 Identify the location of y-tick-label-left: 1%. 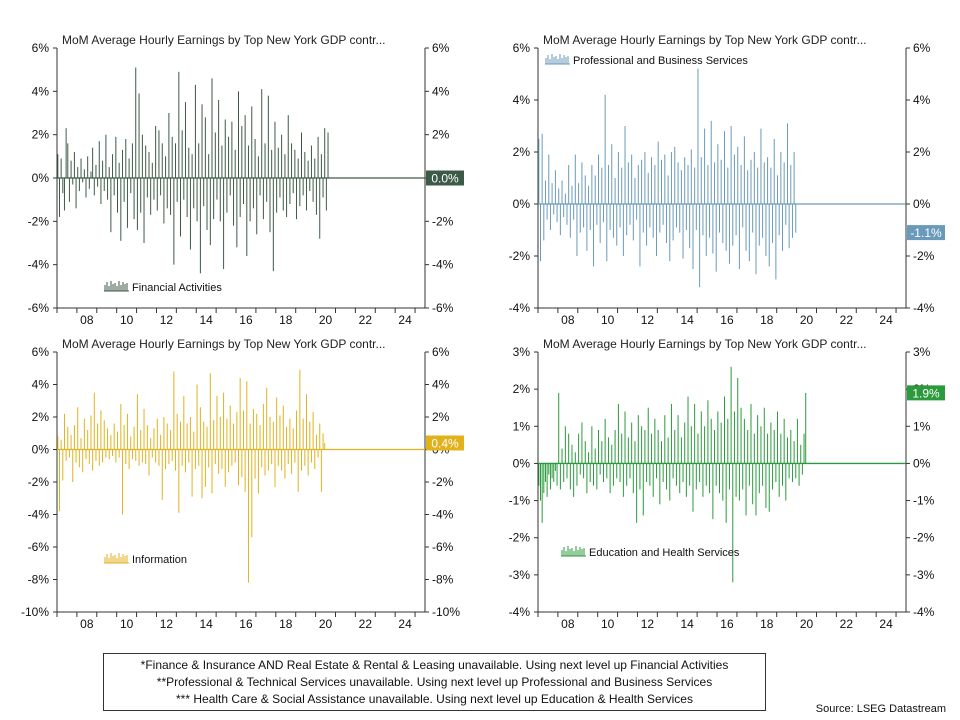
(522, 426).